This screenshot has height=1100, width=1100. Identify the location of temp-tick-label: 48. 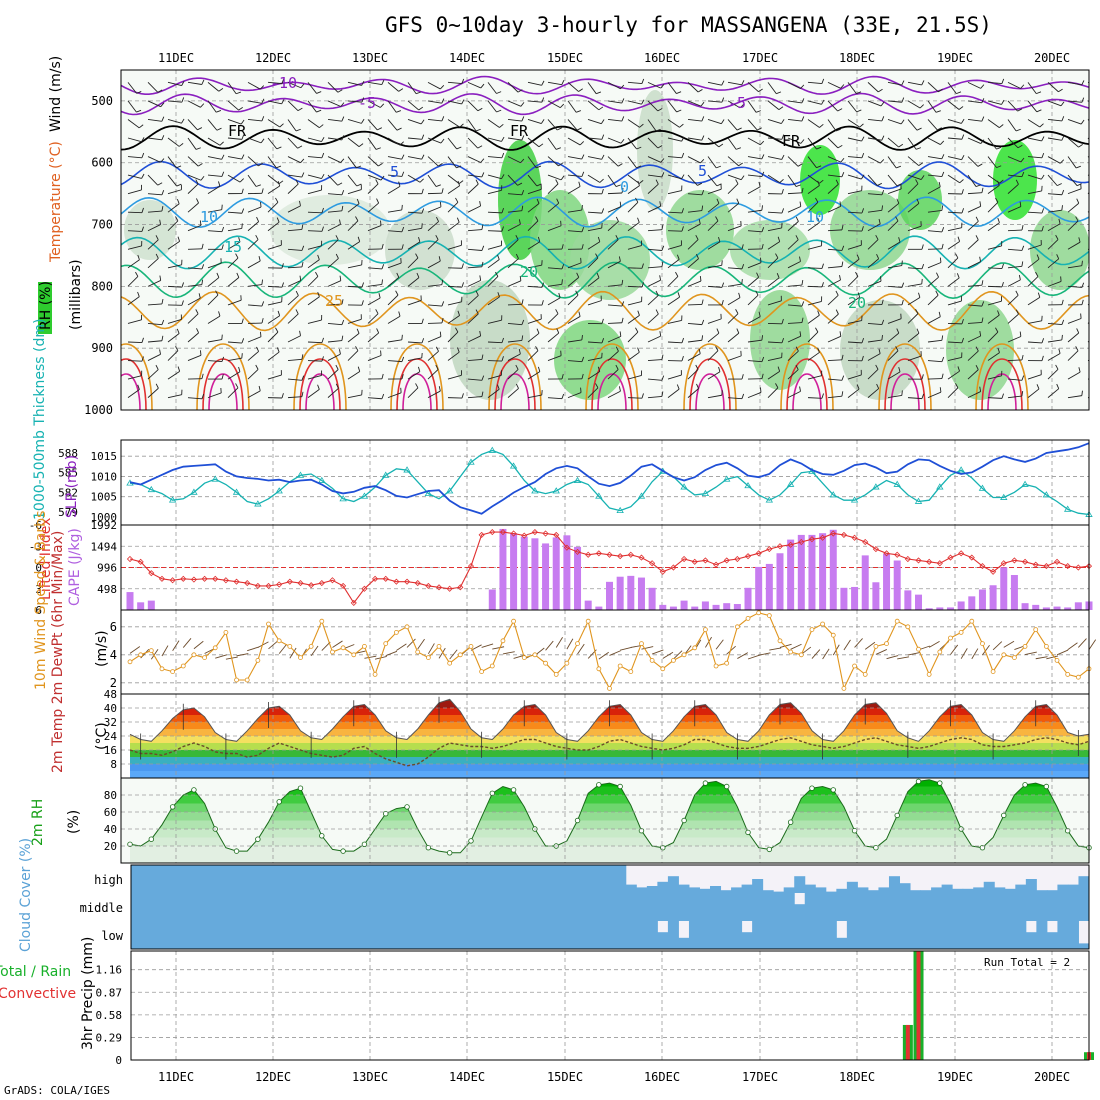
(110, 694).